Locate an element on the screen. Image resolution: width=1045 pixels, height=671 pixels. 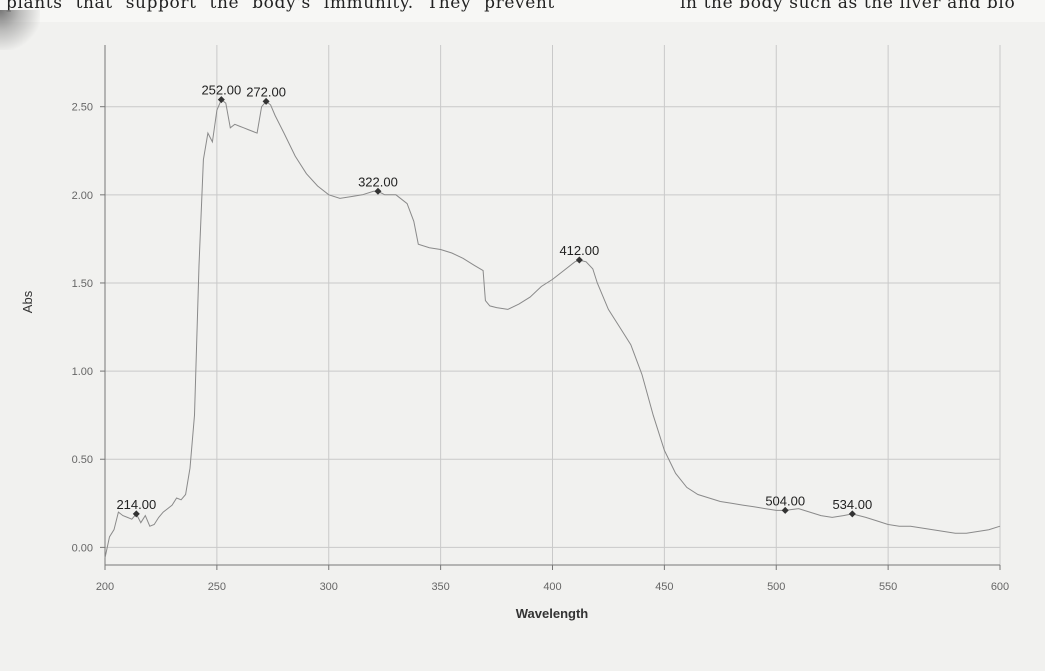
x-tick-label: 550 is located at coordinates (888, 587).